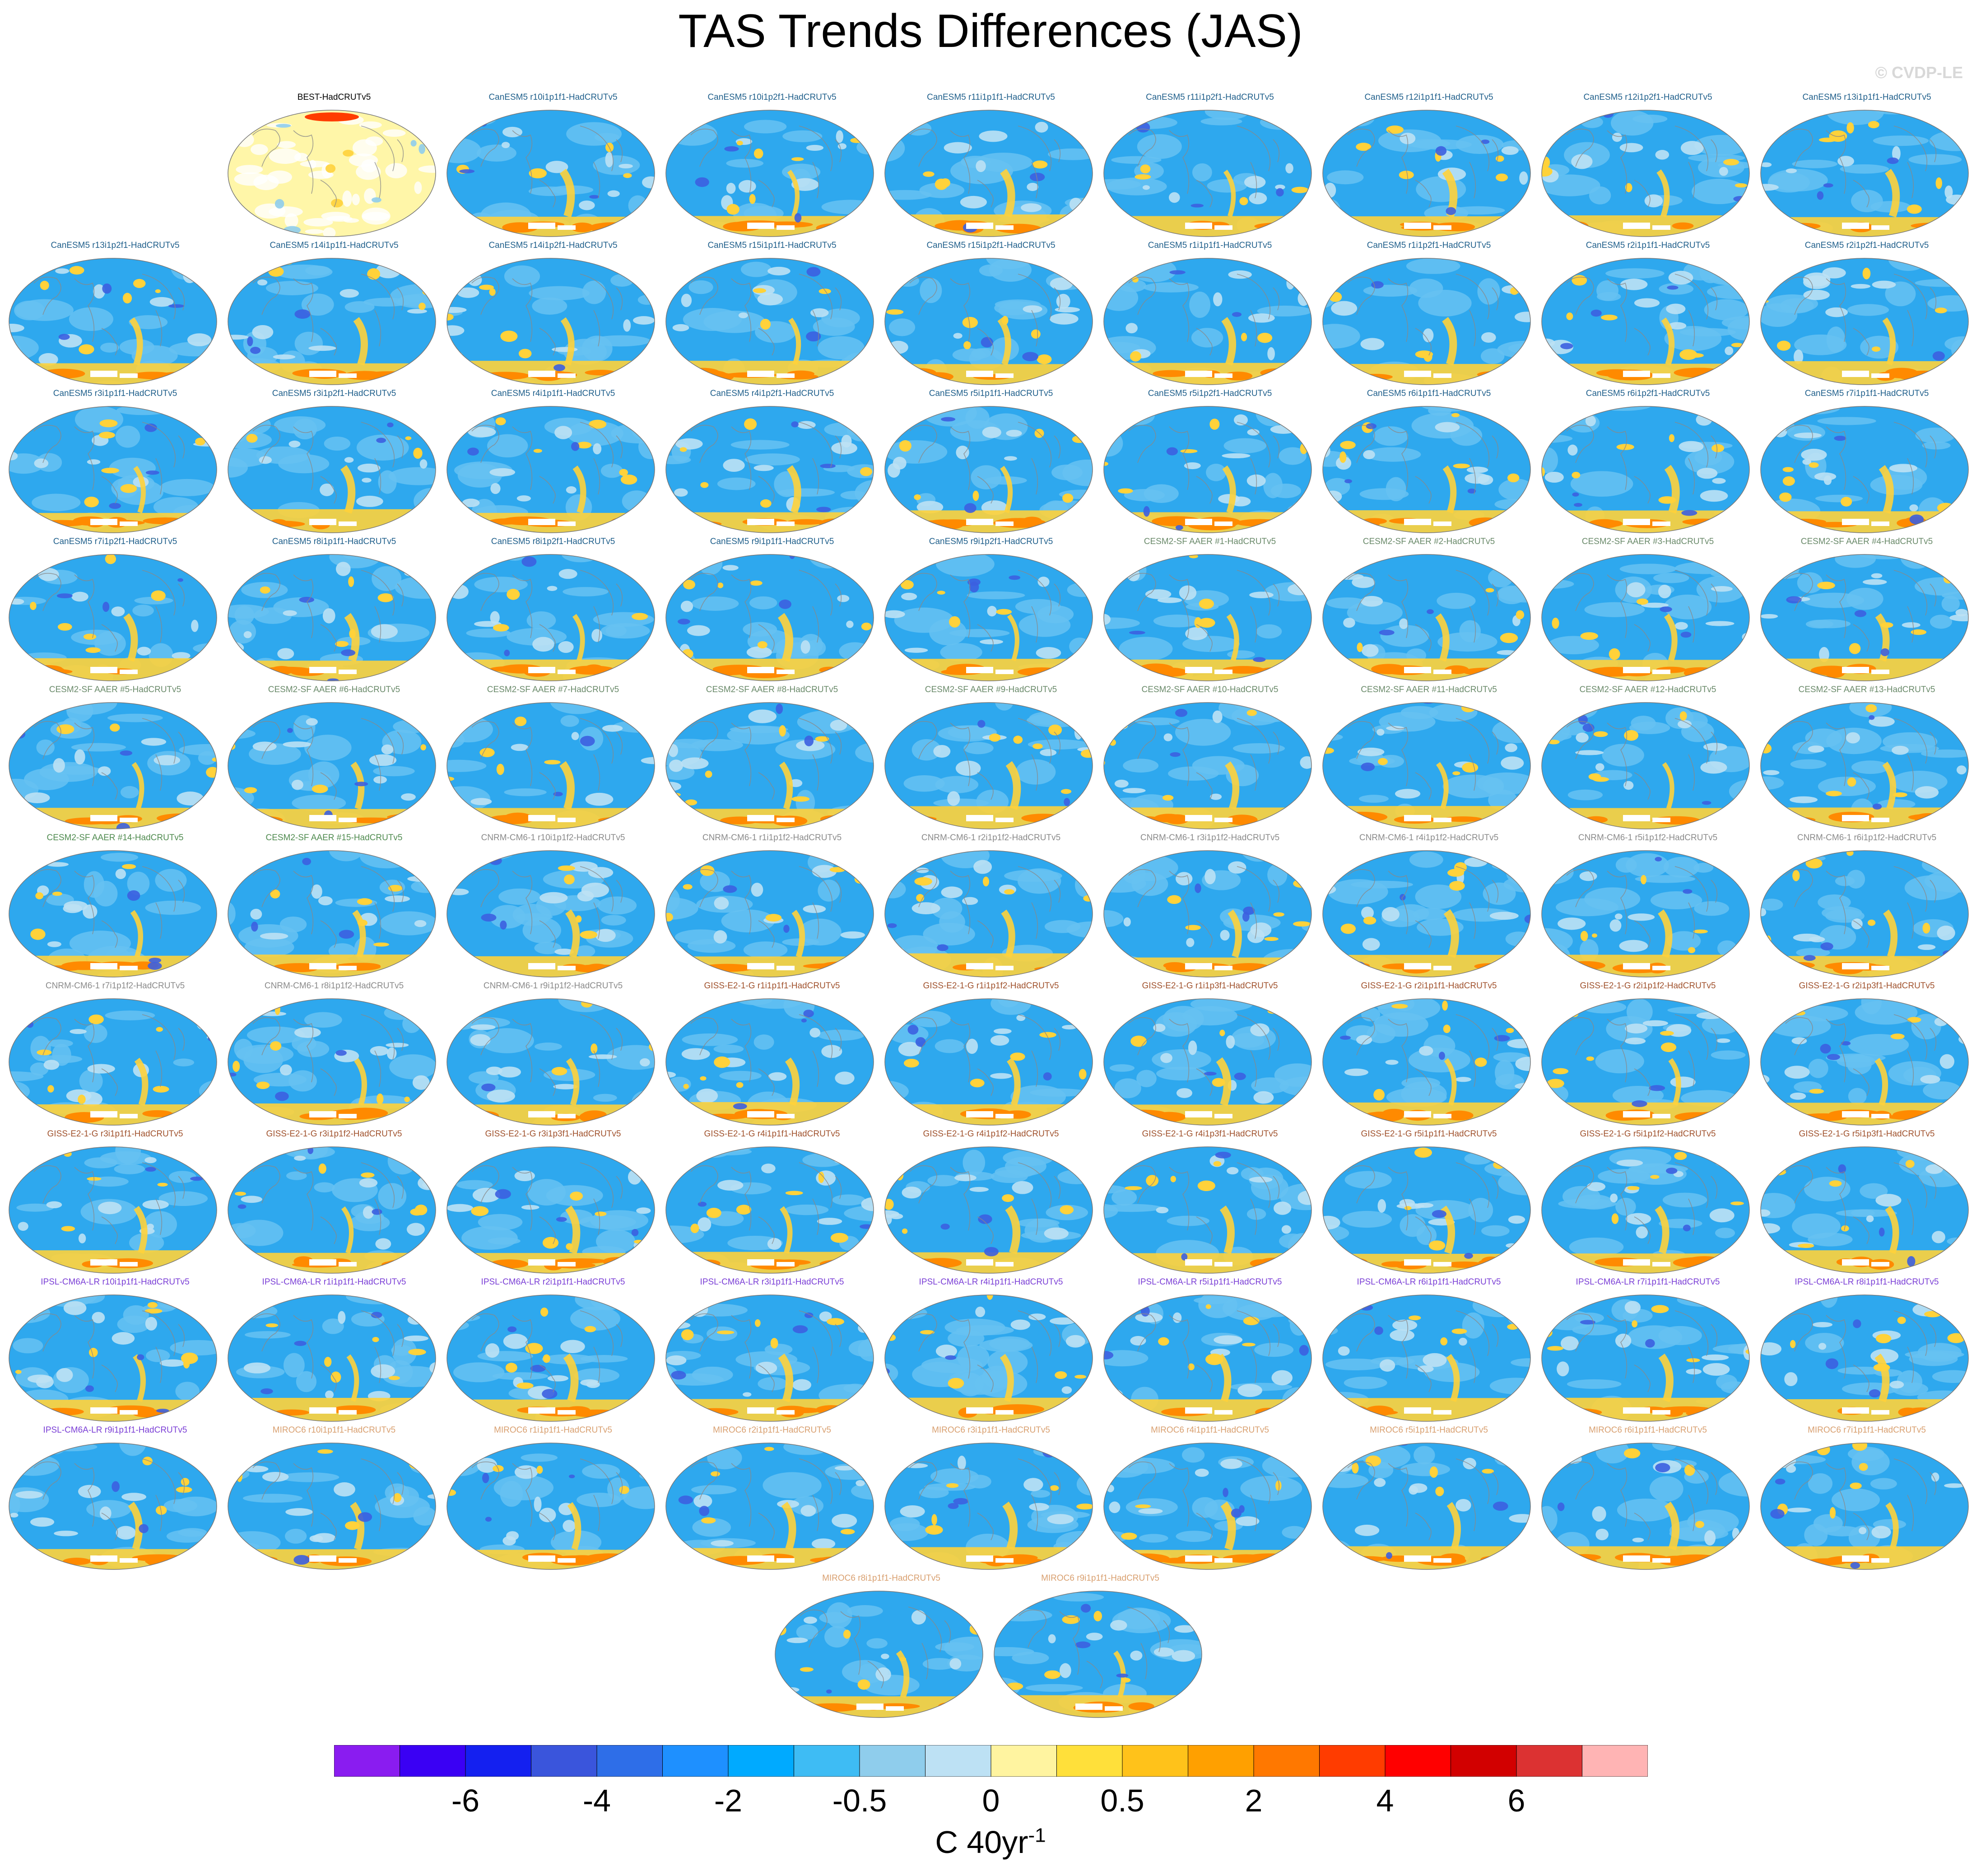 The height and width of the screenshot is (1876, 1981). I want to click on map-panel: CanESM5 r6i1p2f1-HadCRUTv5, so click(1647, 464).